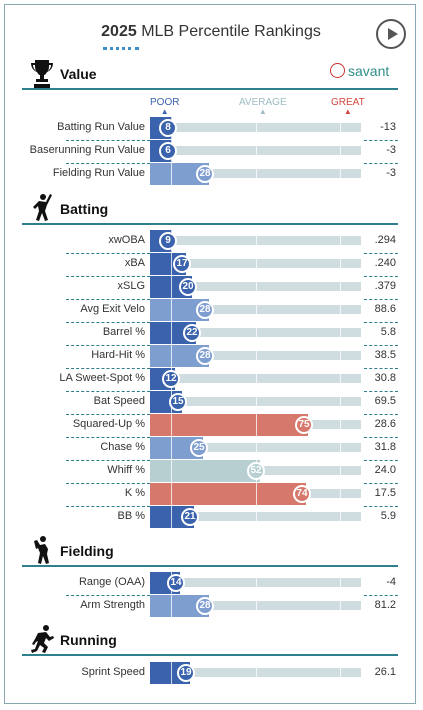  I want to click on metric-label: Whiff %, so click(126, 470).